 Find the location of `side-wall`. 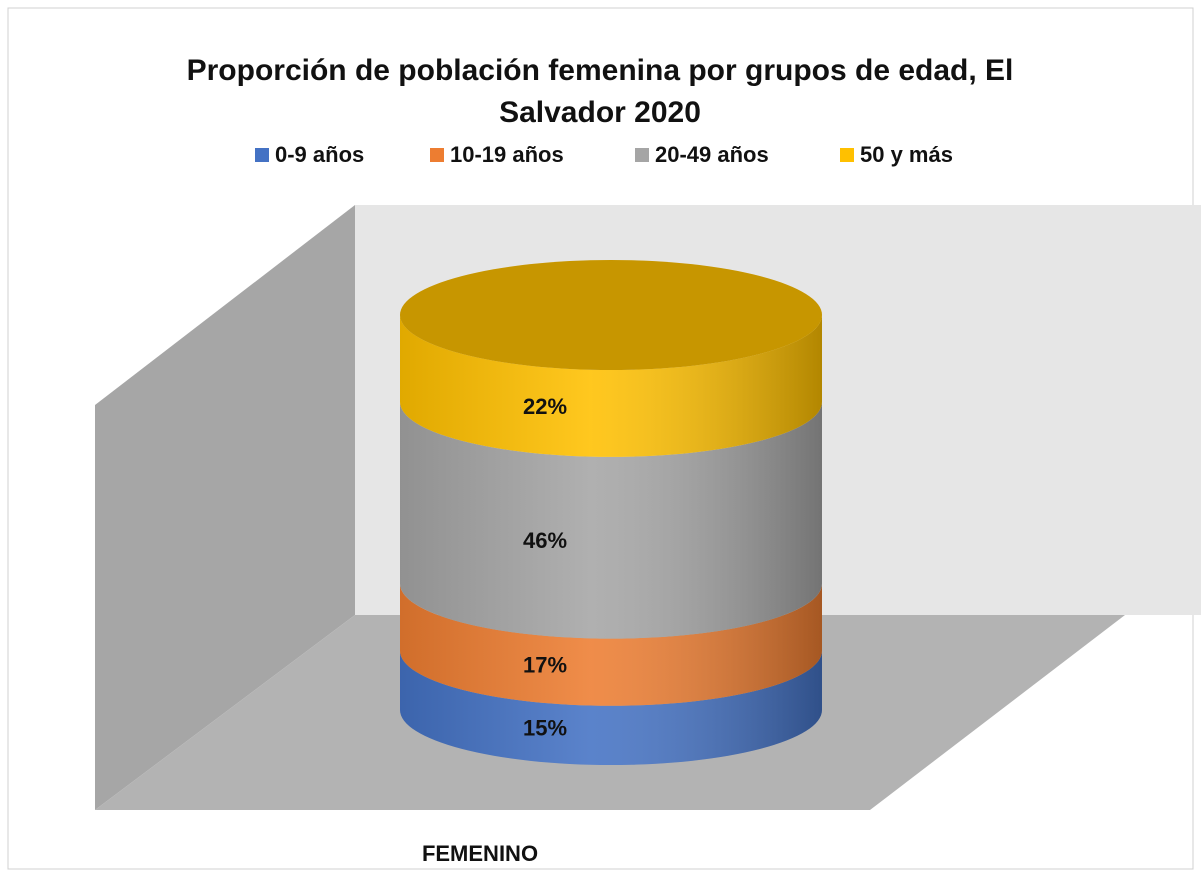

side-wall is located at coordinates (225, 507).